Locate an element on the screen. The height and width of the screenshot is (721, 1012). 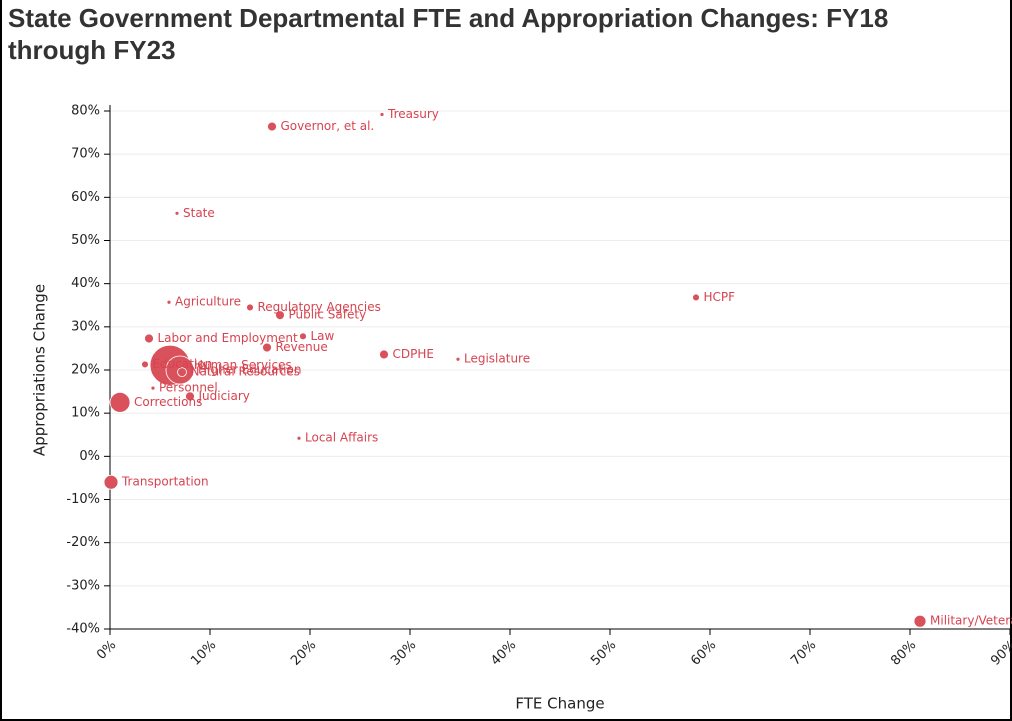
y-tick-label: -40% is located at coordinates (83, 629).